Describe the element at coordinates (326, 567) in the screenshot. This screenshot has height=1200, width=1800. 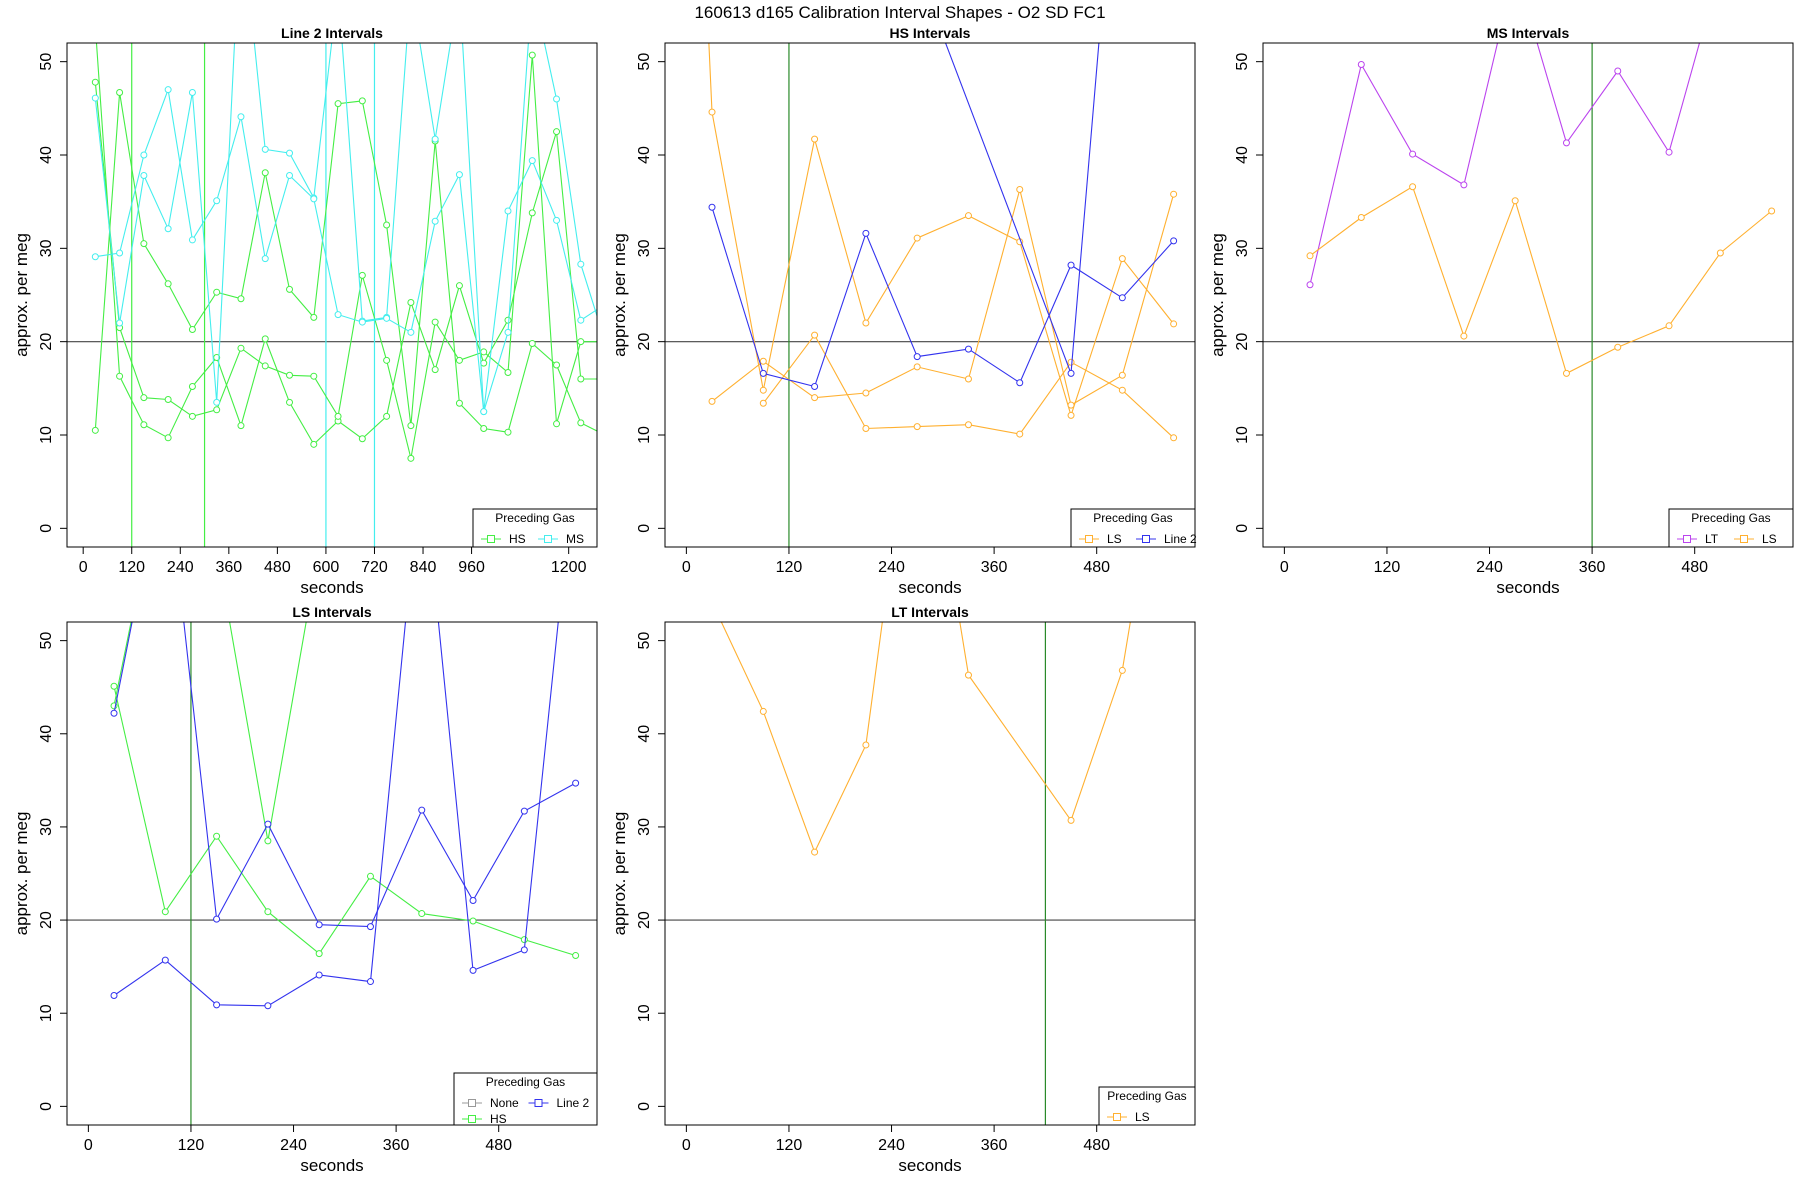
I see `x-tick-label: 600` at that location.